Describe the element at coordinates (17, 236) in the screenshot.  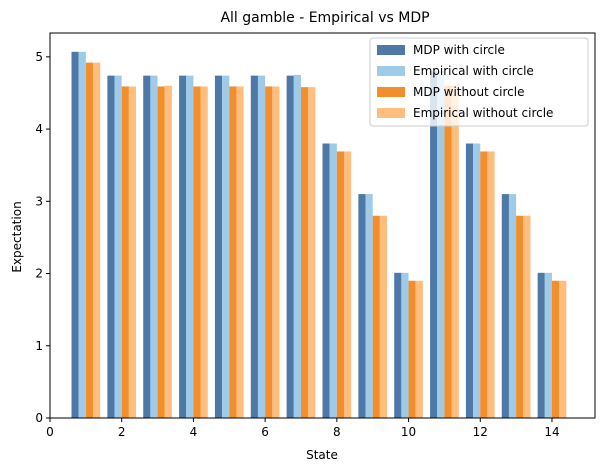
I see `y-axis-label: Expectation` at that location.